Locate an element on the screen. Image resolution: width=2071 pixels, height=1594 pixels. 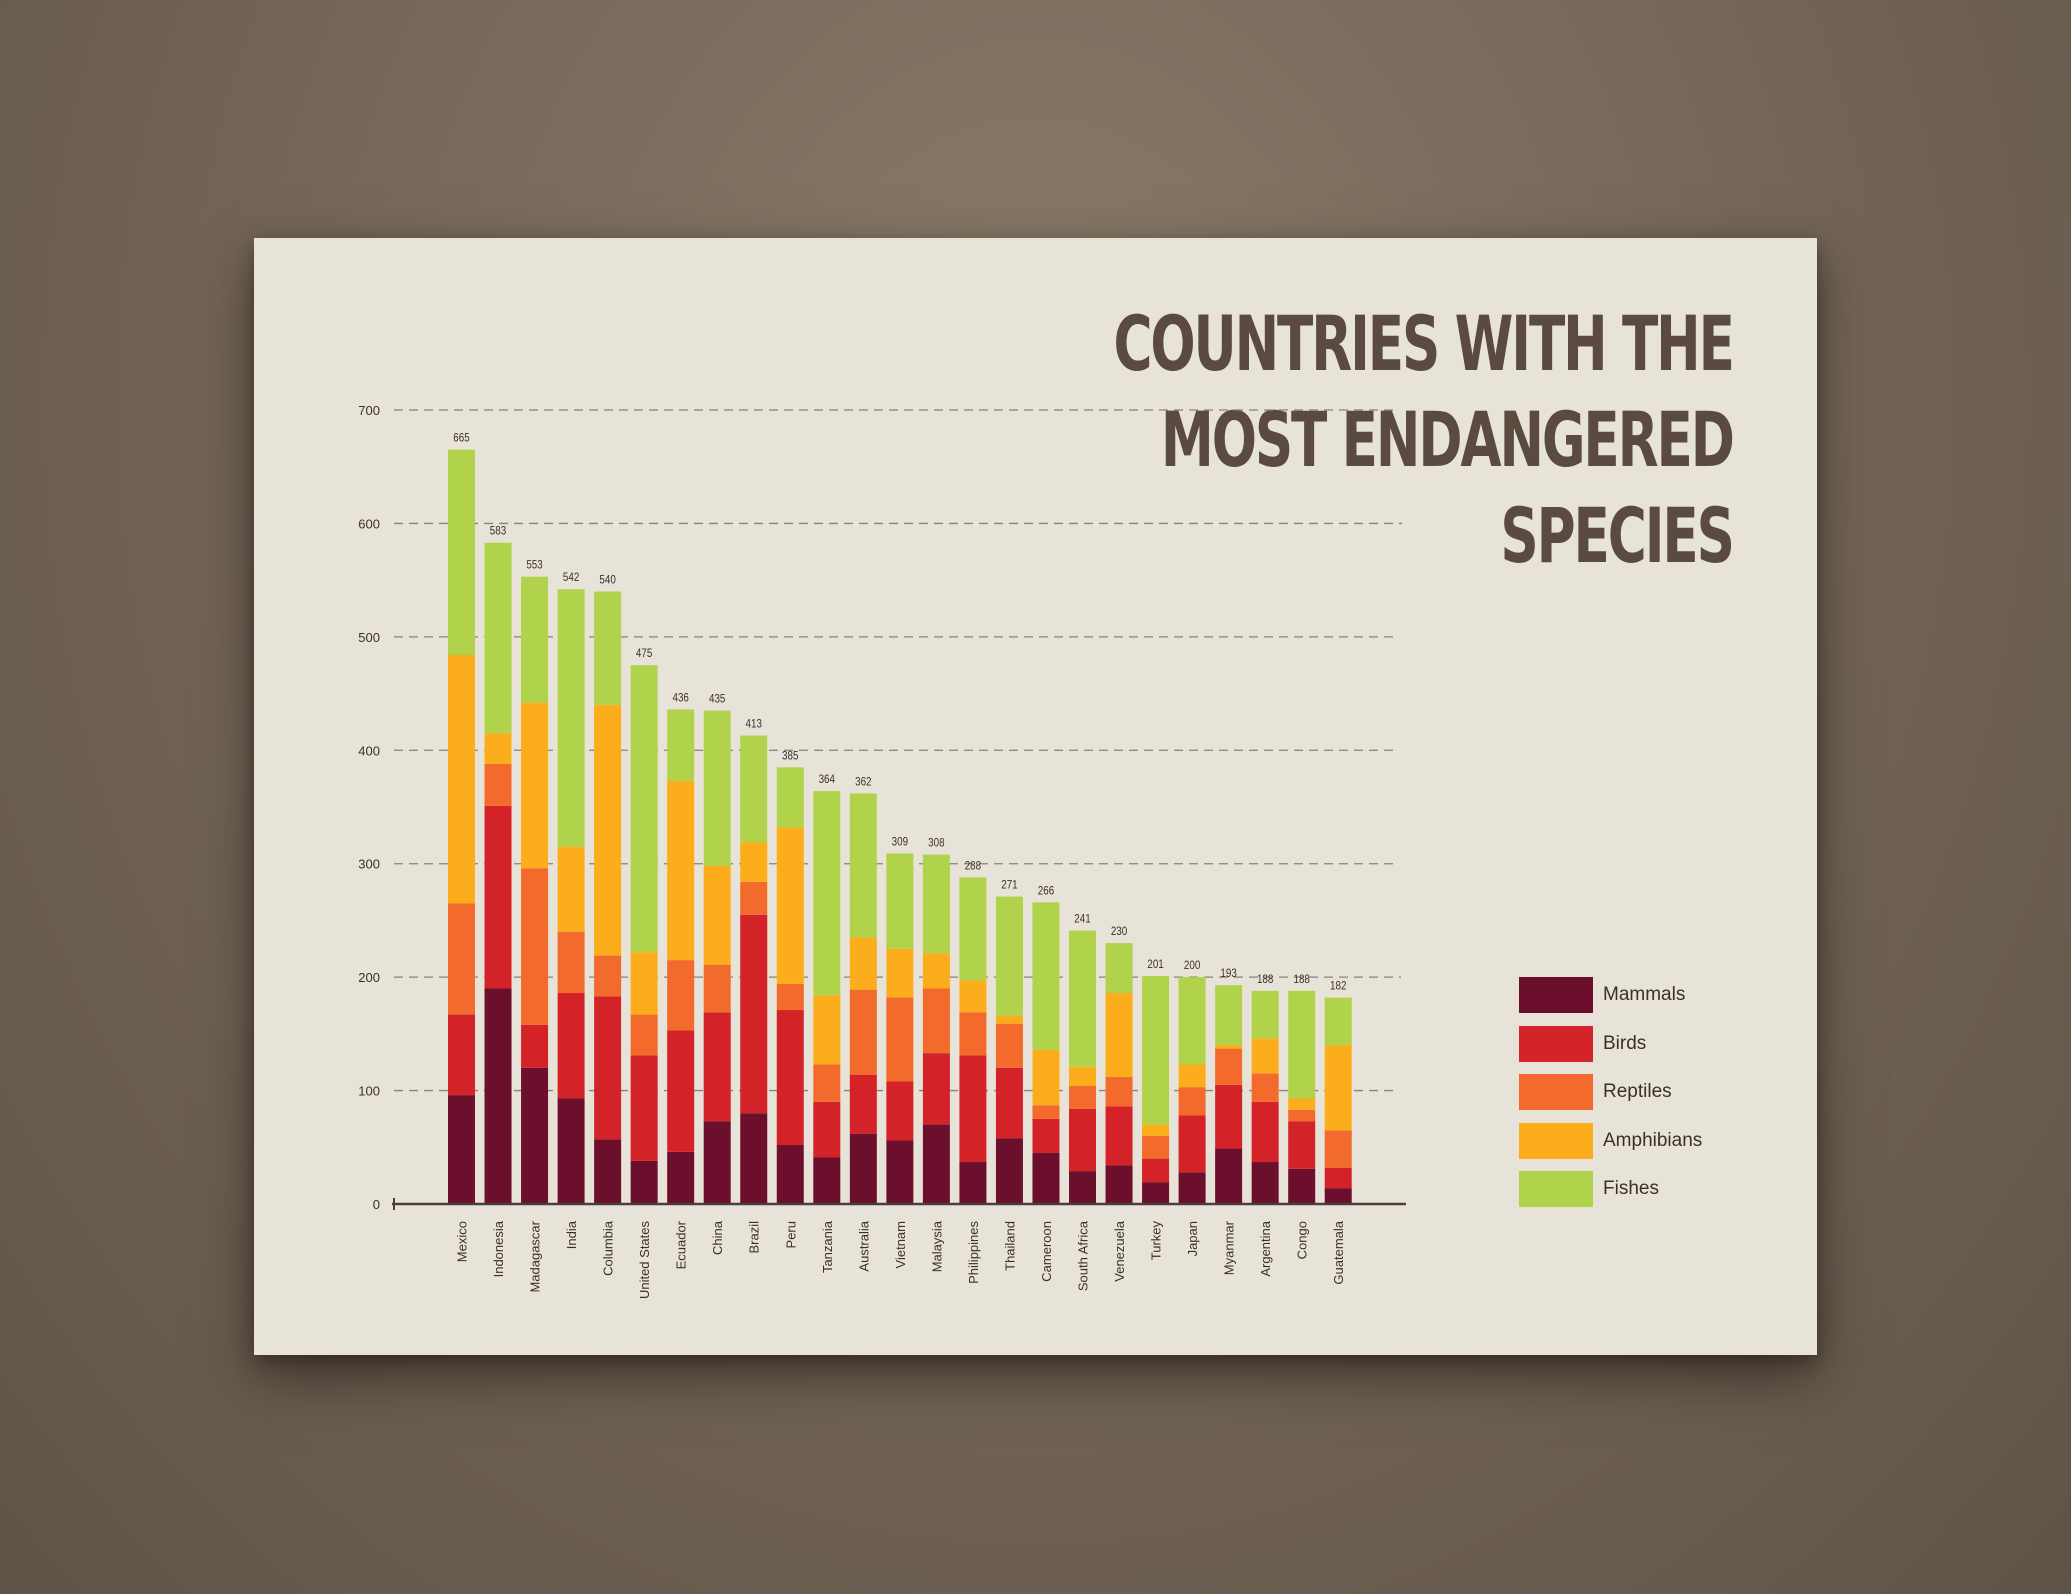
bar-madagascar-amphibians is located at coordinates (535, 785).